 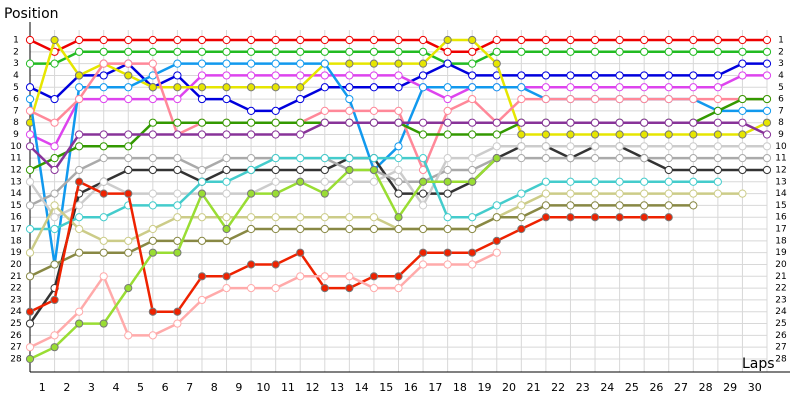 What do you see at coordinates (16, 147) in the screenshot?
I see `y-tick-label: 10` at bounding box center [16, 147].